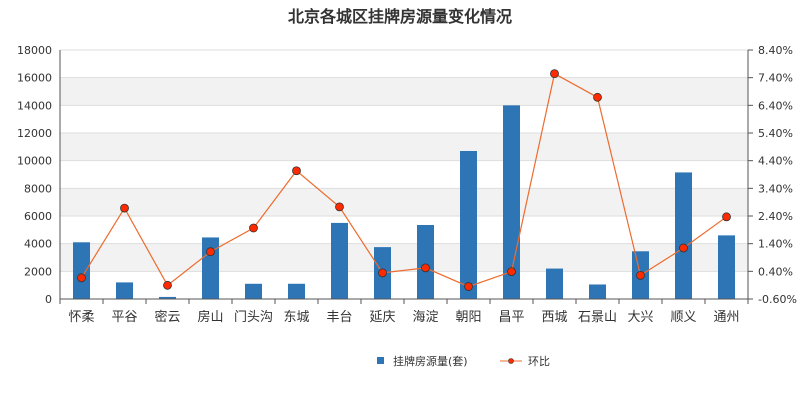 The width and height of the screenshot is (800, 404). I want to click on legend-bar-label: 挂牌房源量(套), so click(430, 361).